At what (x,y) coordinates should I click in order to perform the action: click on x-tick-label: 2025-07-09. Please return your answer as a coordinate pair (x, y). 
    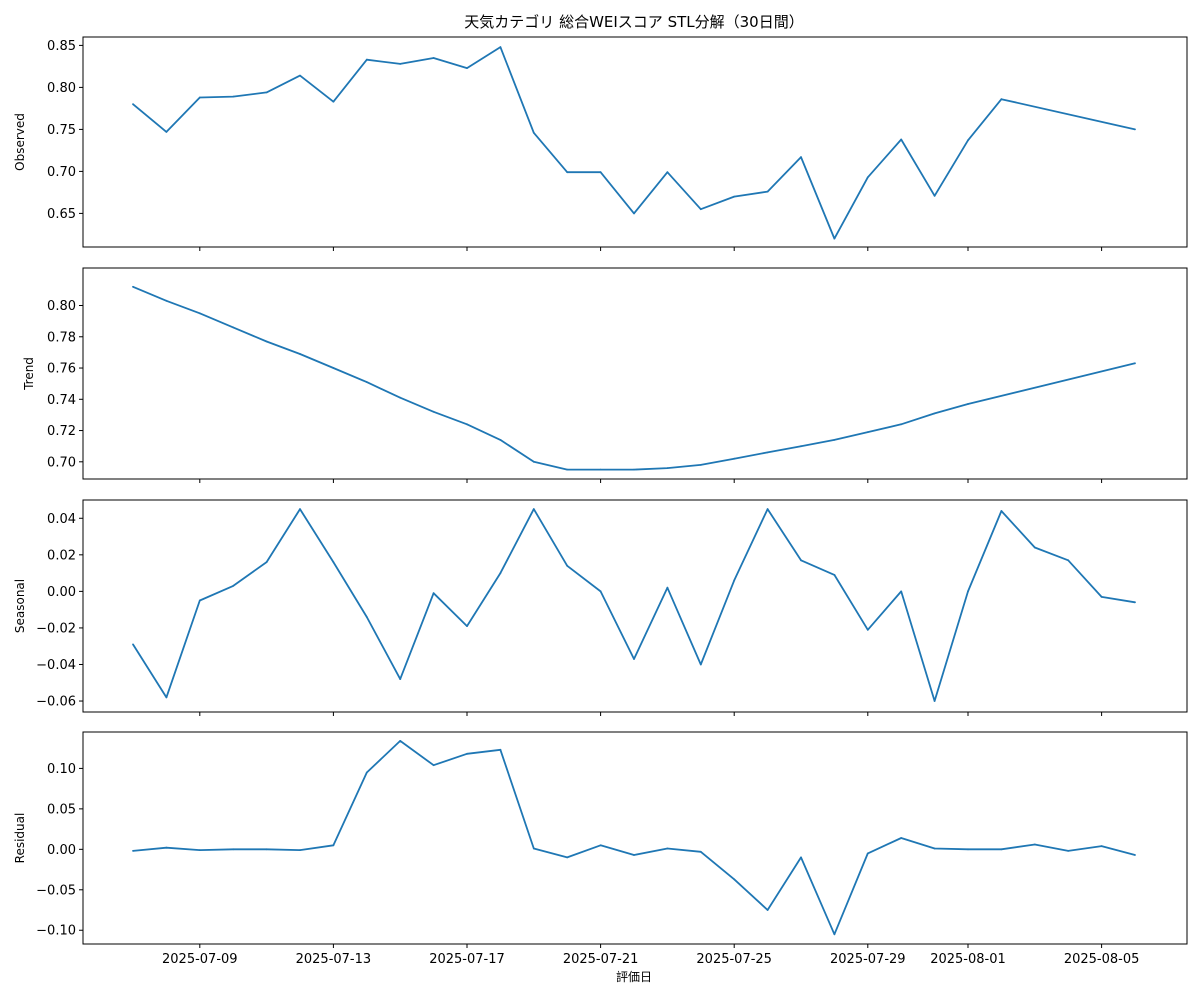
    Looking at the image, I should click on (200, 959).